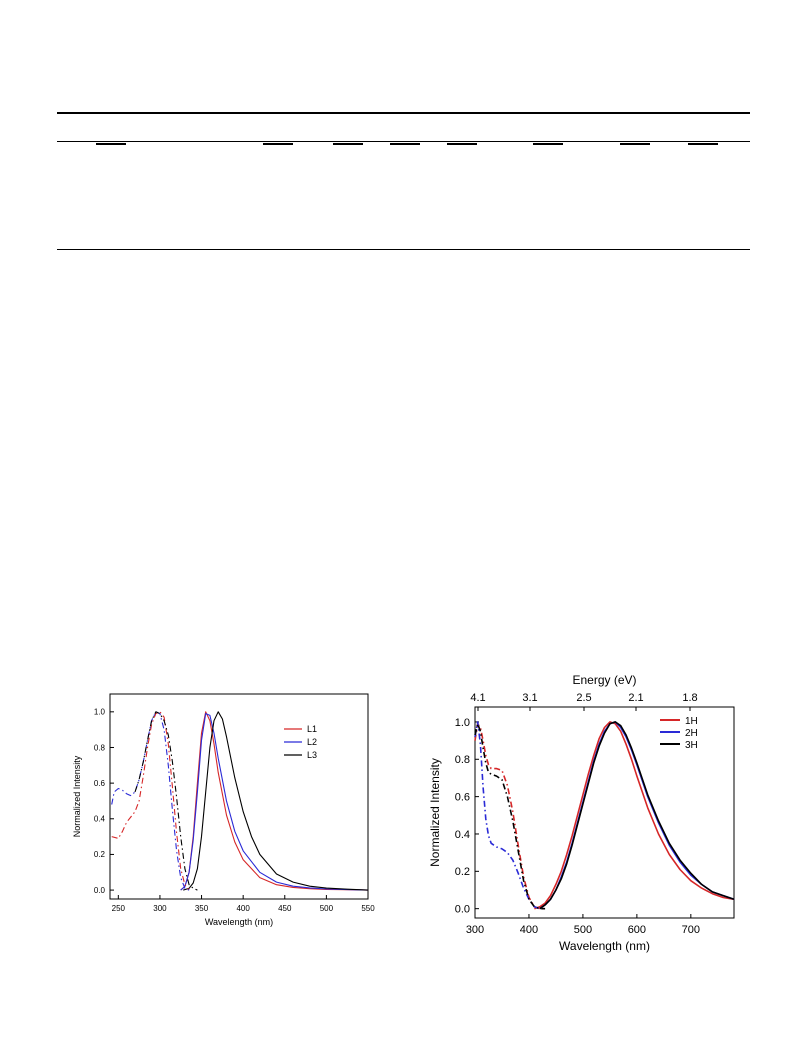 This screenshot has width=793, height=1057. I want to click on series-line-1h, so click(634, 815).